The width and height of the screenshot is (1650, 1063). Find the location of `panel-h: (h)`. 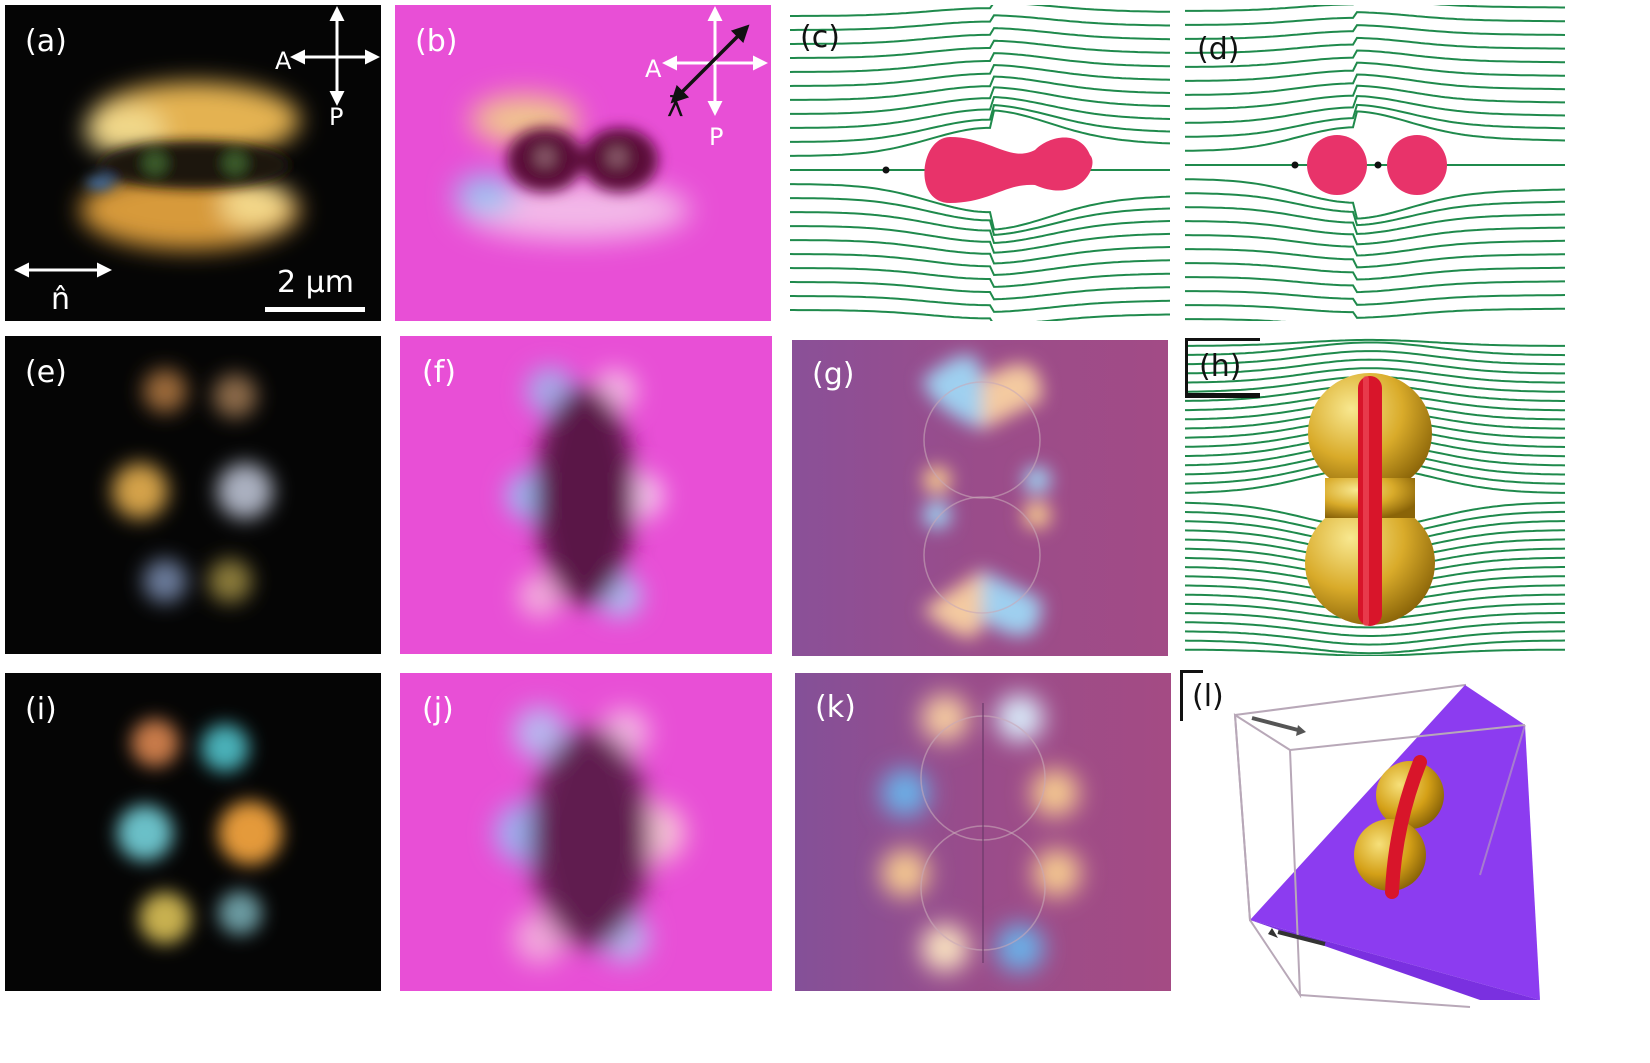

panel-h: (h) is located at coordinates (1375, 497).